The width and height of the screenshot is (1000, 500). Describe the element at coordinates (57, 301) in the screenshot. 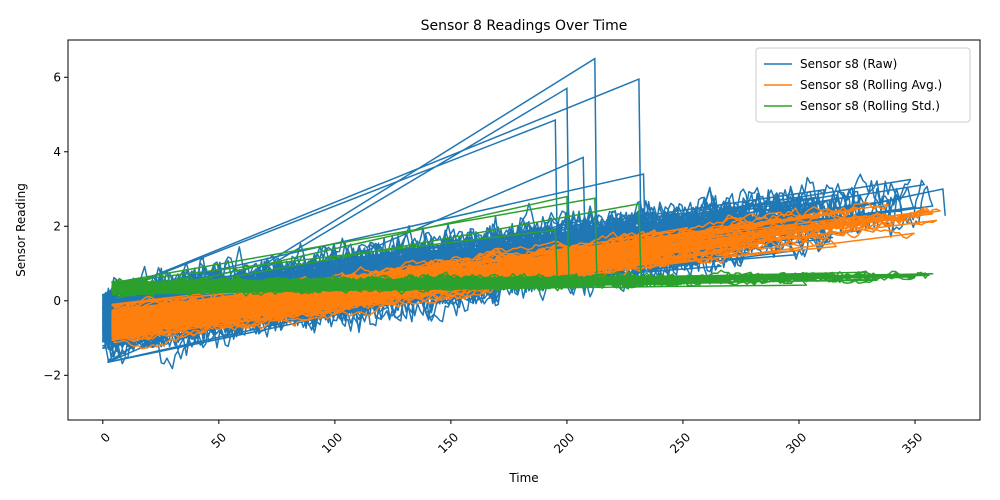

I see `y-tick-label: 0` at that location.